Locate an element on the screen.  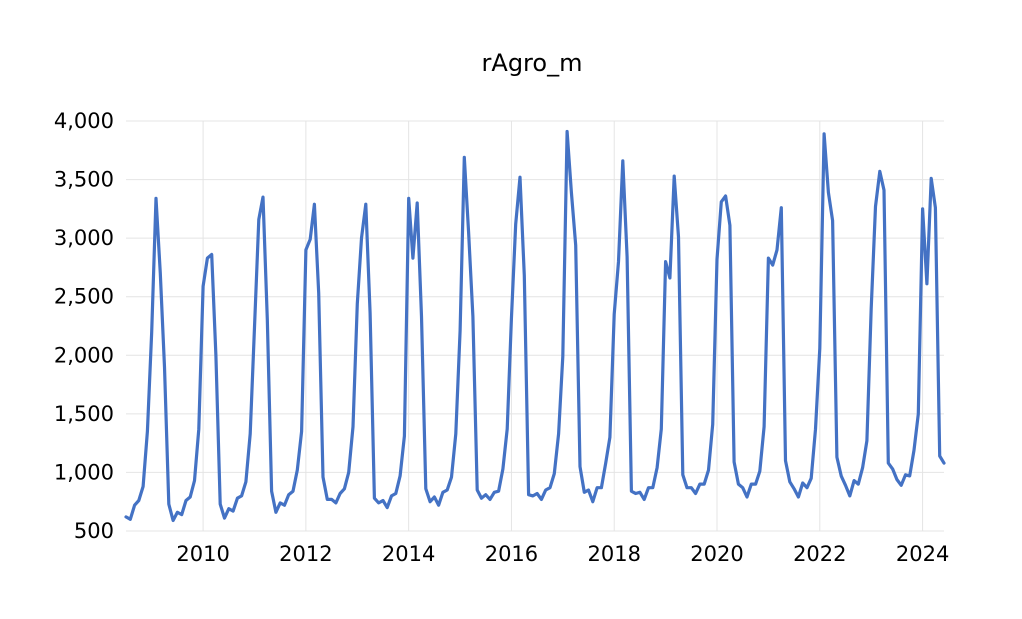
x-tick-label: 2022 is located at coordinates (819, 554).